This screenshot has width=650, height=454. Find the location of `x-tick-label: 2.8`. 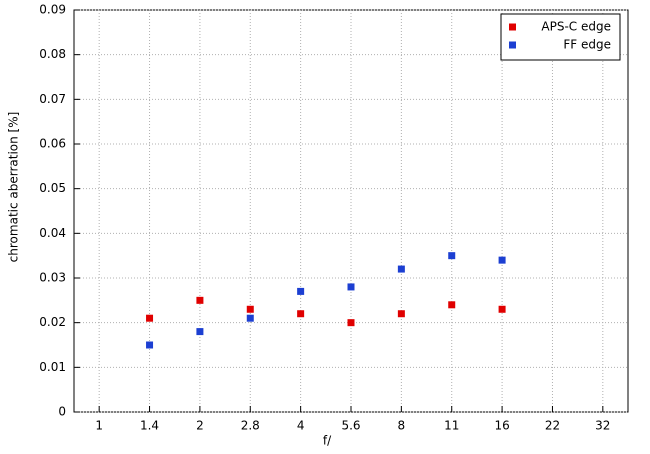

x-tick-label: 2.8 is located at coordinates (250, 426).